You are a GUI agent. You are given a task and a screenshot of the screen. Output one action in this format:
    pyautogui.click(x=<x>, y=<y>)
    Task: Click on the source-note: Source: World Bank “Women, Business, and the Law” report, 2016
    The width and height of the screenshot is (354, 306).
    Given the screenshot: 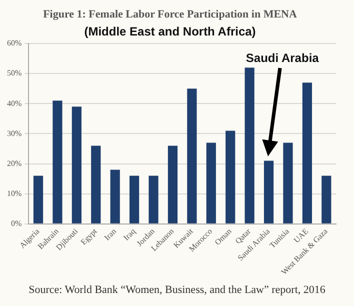 What is the action you would take?
    pyautogui.click(x=177, y=290)
    